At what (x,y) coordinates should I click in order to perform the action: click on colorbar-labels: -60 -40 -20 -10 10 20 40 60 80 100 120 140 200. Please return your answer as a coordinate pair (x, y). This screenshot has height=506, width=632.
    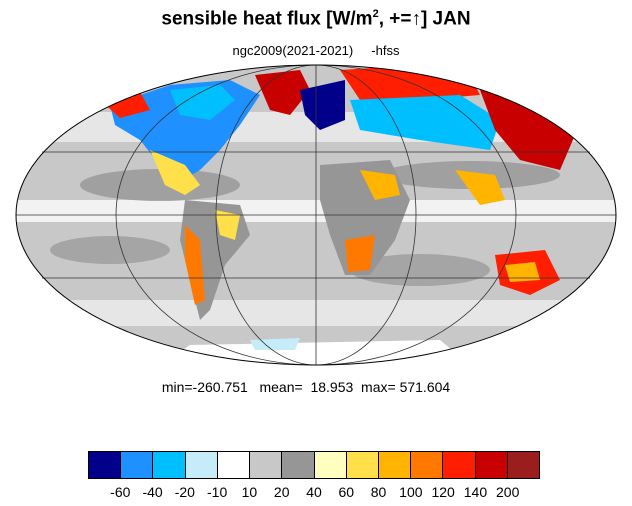
    Looking at the image, I should click on (314, 493).